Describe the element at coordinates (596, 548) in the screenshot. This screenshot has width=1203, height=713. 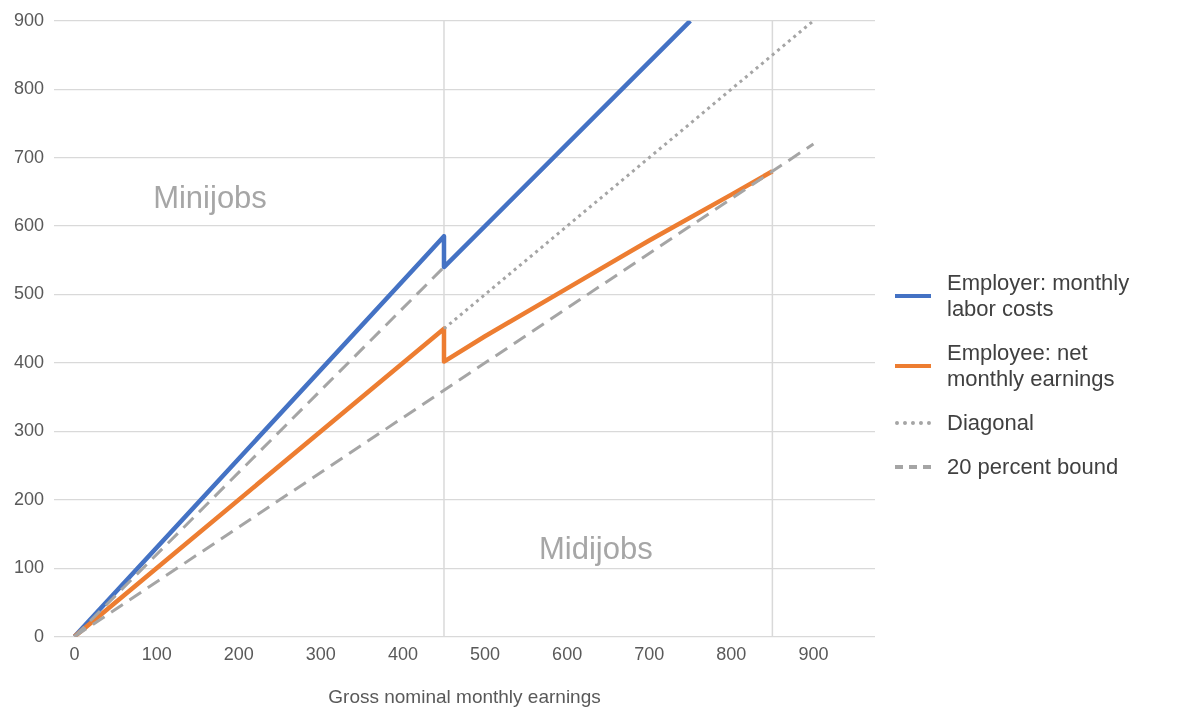
I see `annotation: Midijobs` at that location.